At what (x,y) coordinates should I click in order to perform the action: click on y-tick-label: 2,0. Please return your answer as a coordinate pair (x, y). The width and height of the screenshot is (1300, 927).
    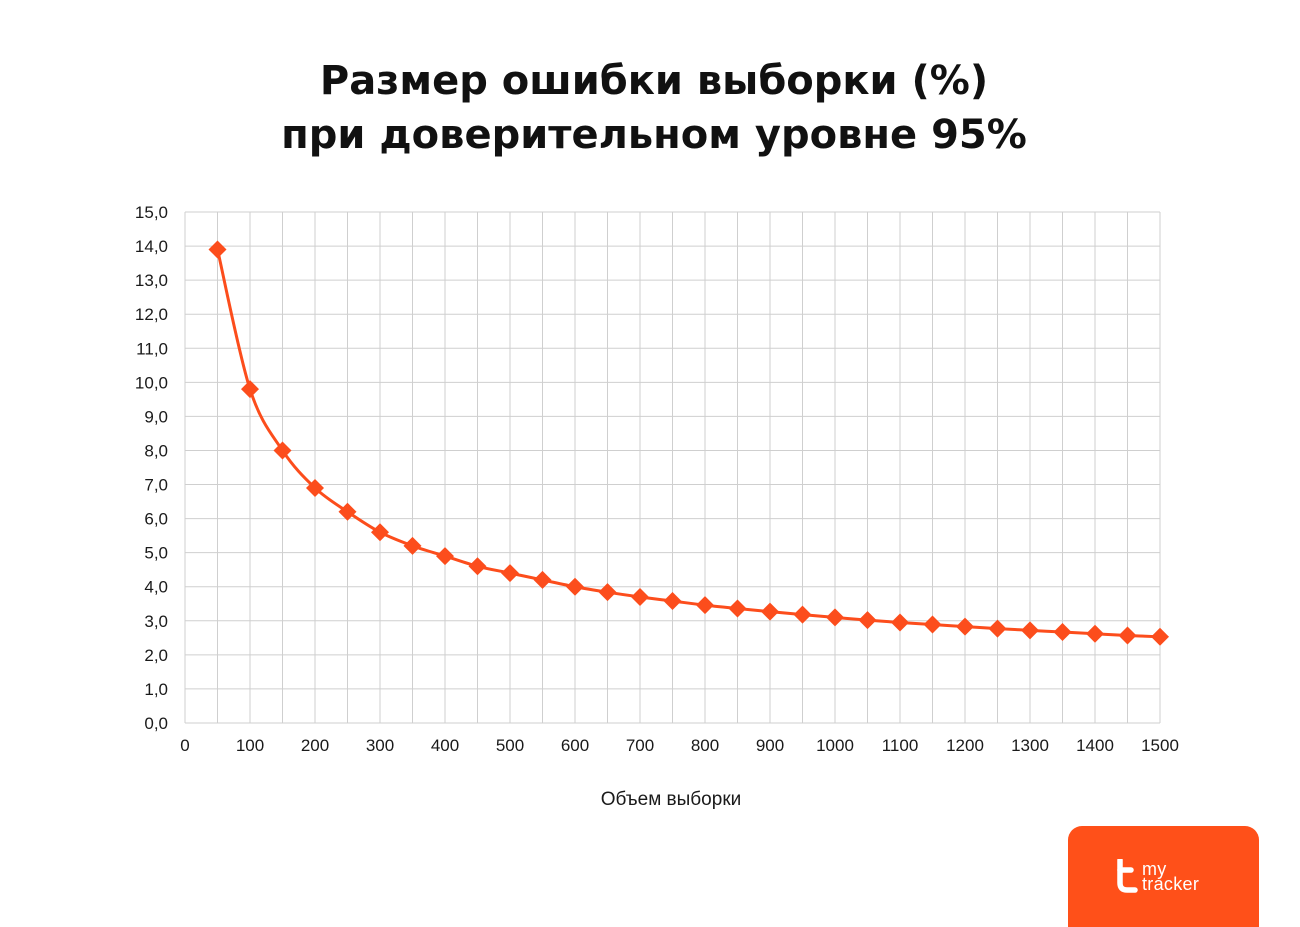
    Looking at the image, I should click on (156, 655).